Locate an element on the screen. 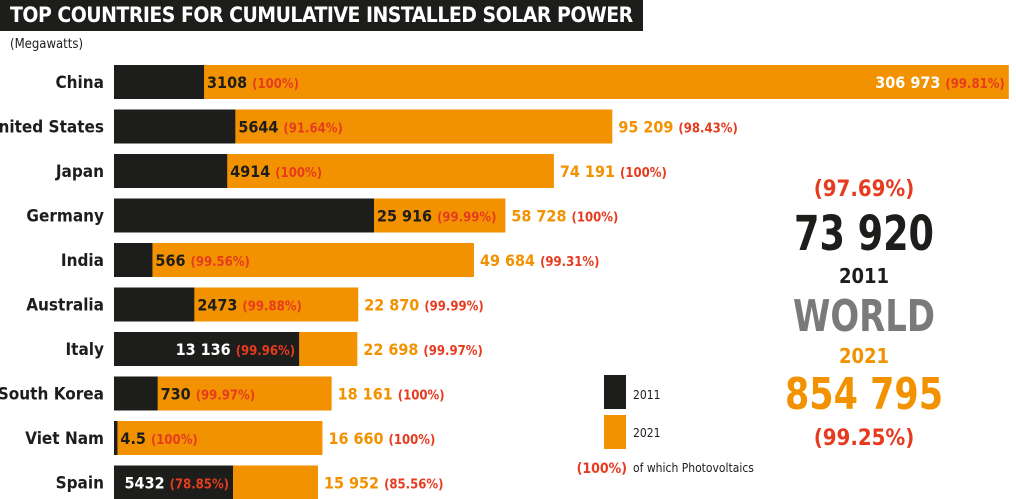  label-2021: 22 870 (99.99%) is located at coordinates (424, 305).